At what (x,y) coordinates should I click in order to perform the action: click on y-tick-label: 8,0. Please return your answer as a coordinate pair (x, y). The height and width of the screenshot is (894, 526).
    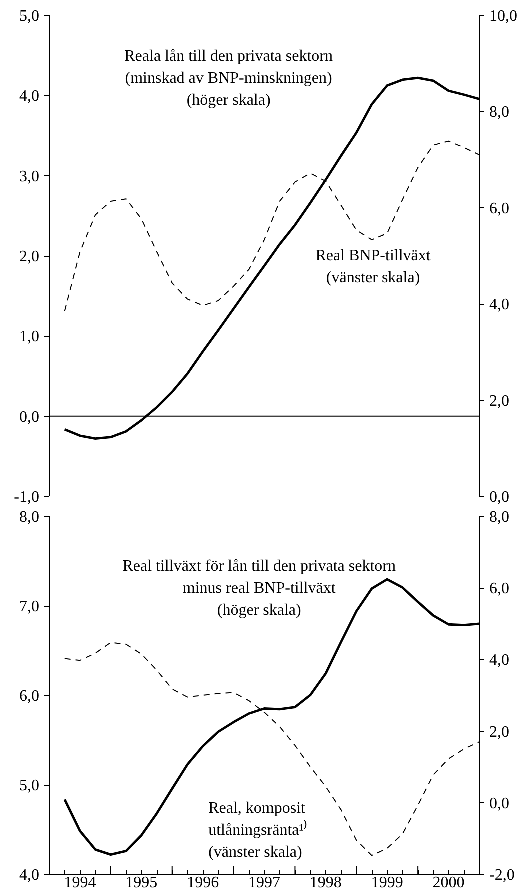
    Looking at the image, I should click on (30, 517).